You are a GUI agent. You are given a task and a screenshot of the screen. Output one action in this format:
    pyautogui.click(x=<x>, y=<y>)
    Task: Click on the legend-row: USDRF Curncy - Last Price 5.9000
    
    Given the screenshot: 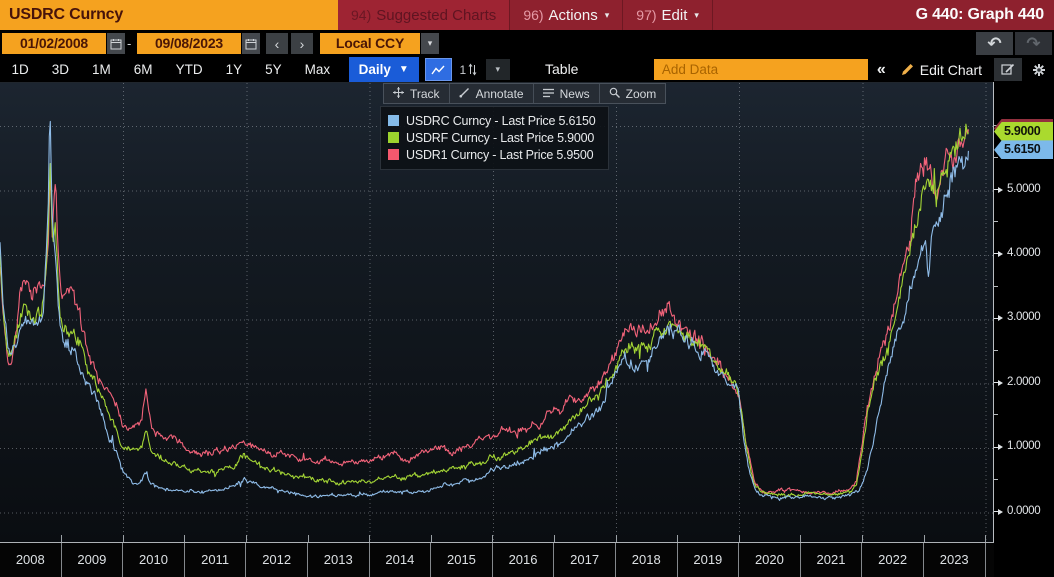 What is the action you would take?
    pyautogui.click(x=492, y=137)
    